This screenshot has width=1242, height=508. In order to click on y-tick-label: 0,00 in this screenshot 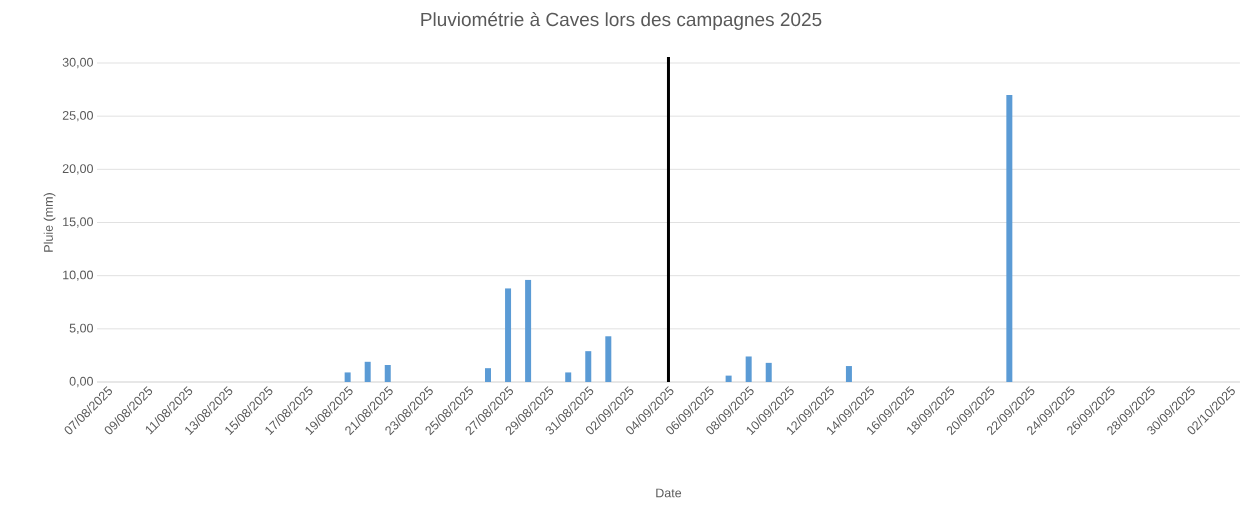, I will do `click(81, 382)`.